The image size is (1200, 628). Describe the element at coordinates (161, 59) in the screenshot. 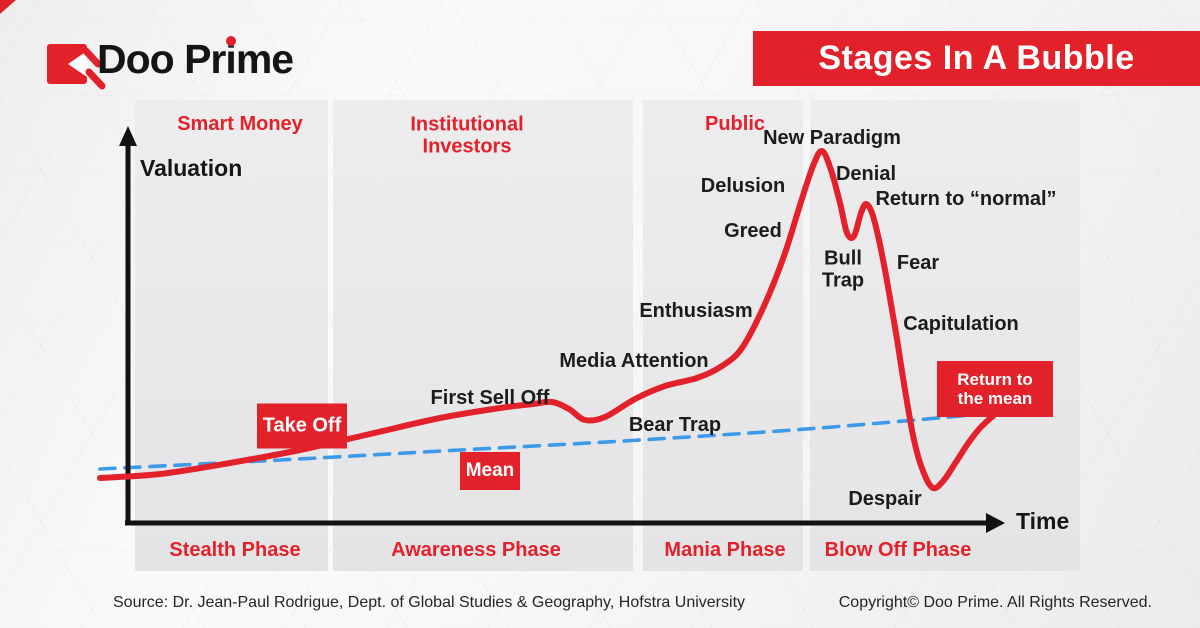

I see `brand-part1: Doo Pr` at that location.